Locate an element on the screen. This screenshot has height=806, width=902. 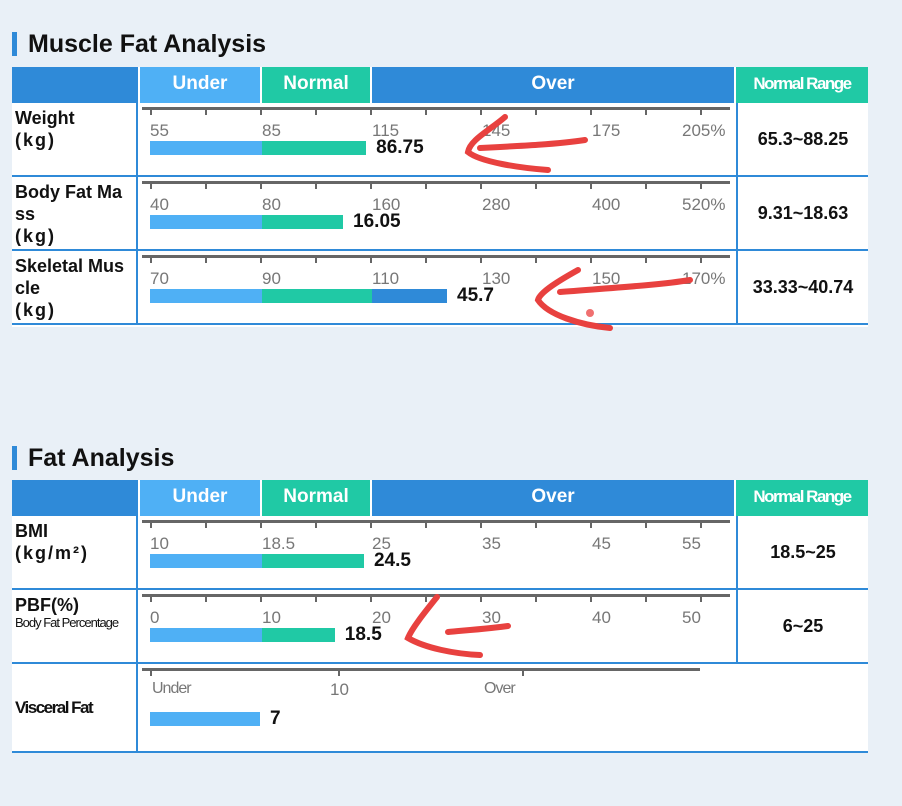
table-row: BMI (kg/m²) 10 18.5 25 35 45 55 24.5 18.5~25 is located at coordinates (440, 553).